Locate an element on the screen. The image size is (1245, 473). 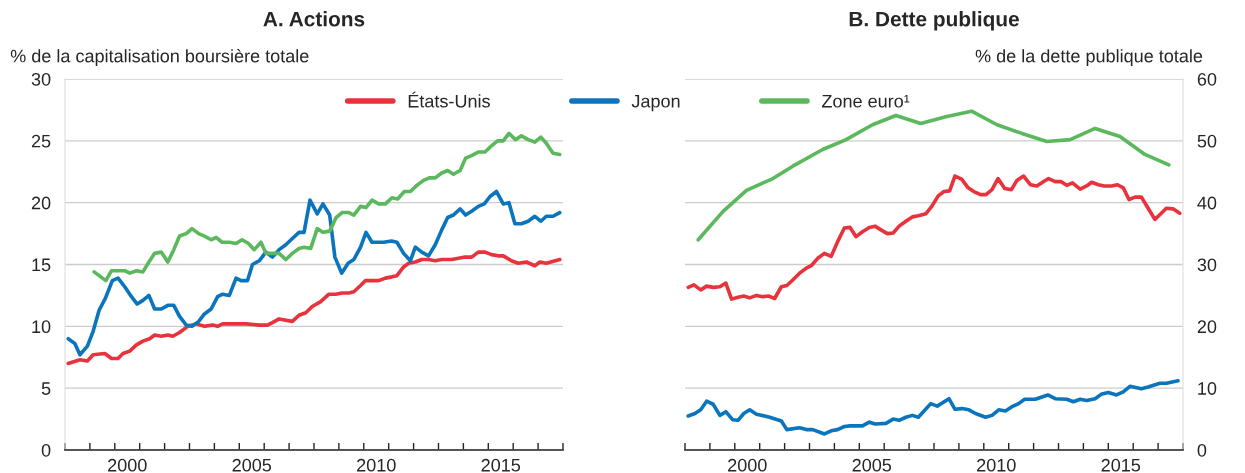
legend-label: Japon is located at coordinates (655, 103).